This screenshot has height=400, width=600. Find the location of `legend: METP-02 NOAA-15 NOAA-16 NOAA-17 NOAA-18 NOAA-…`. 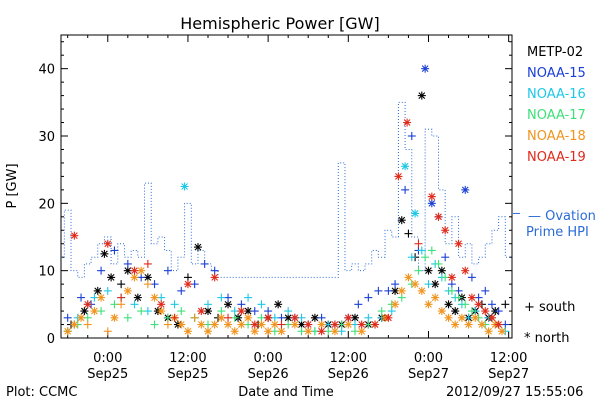

legend: METP-02 NOAA-15 NOAA-16 NOAA-17 NOAA-18 NOAA-… is located at coordinates (556, 105).